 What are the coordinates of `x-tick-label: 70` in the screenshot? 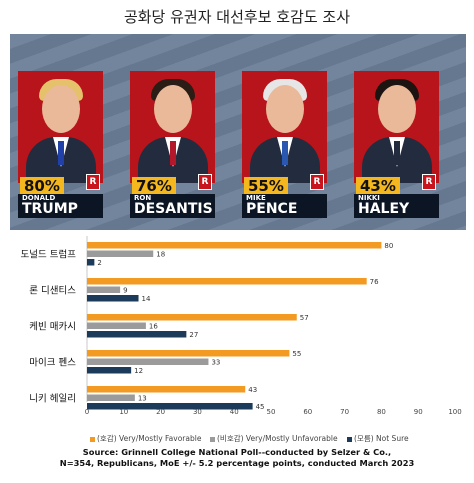 It's located at (344, 412).